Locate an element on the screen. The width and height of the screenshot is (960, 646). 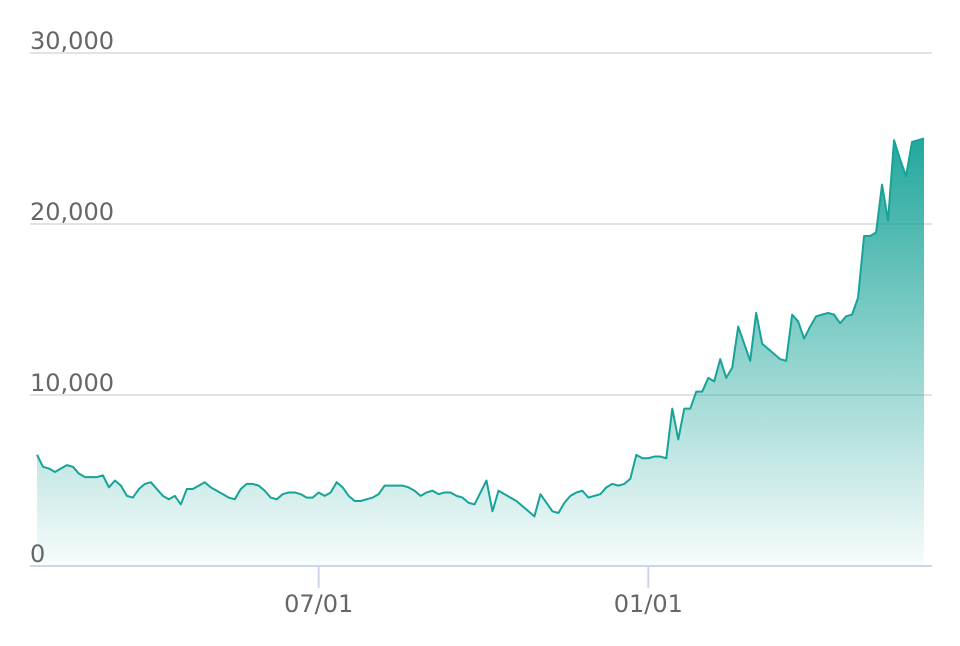
y-tick-label: 10,000 is located at coordinates (72, 383).